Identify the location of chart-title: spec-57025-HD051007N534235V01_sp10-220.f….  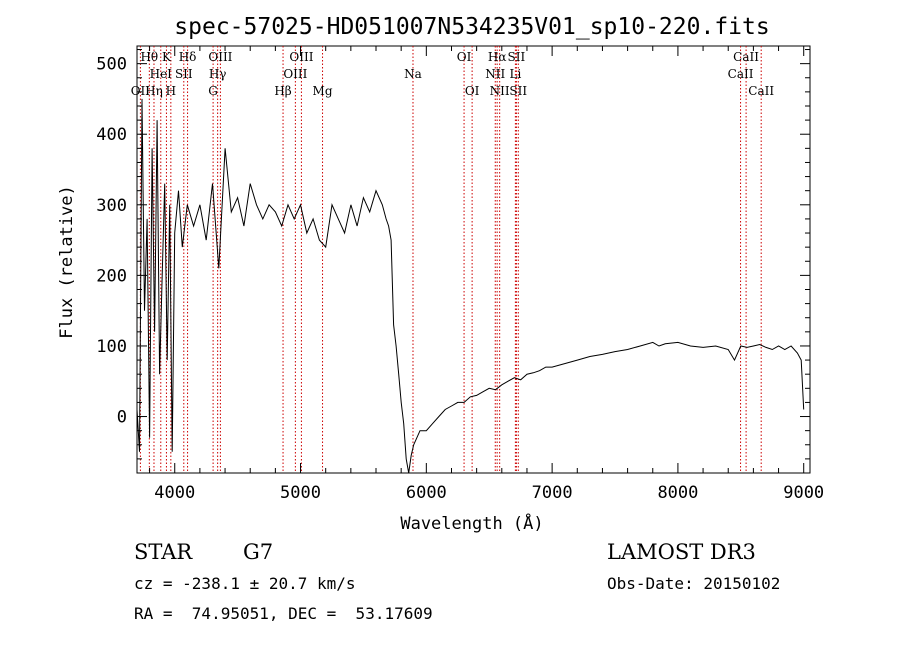
(471, 27).